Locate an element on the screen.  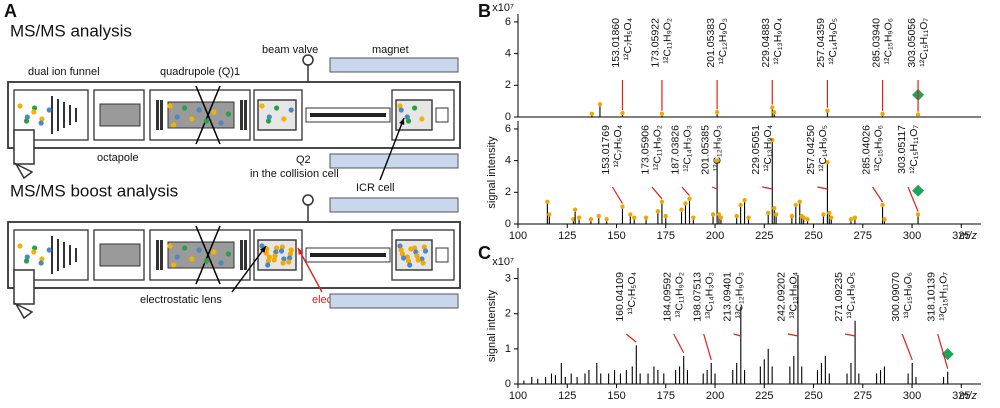
annotation-mass: 173.05906 is located at coordinates (646, 150).